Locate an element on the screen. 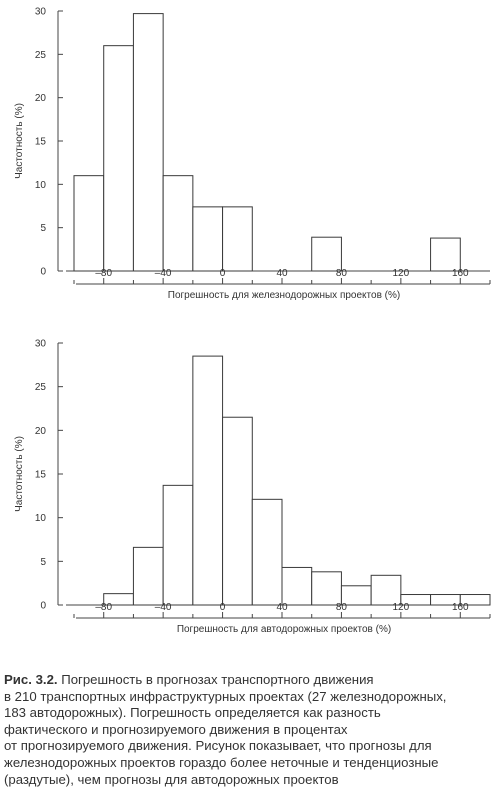 The width and height of the screenshot is (500, 812). panel-1-x-tick-label: 40 is located at coordinates (282, 273).